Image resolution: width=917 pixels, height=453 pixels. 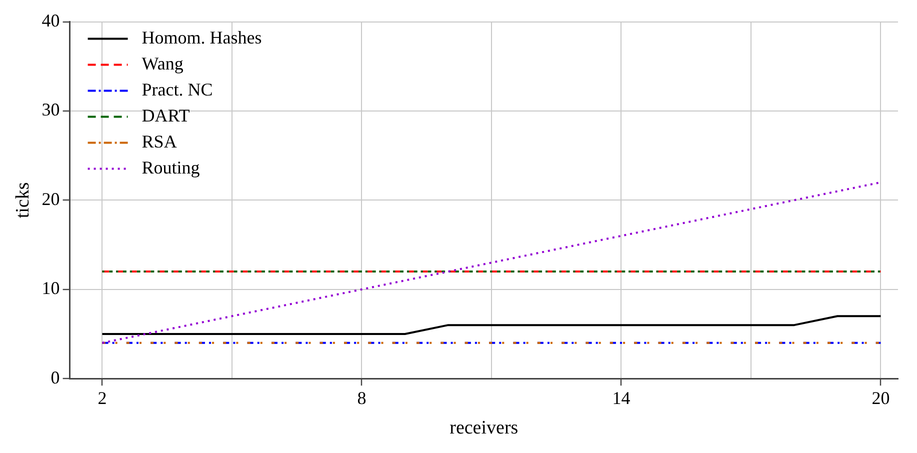 I want to click on legend-label: DART, so click(x=166, y=116).